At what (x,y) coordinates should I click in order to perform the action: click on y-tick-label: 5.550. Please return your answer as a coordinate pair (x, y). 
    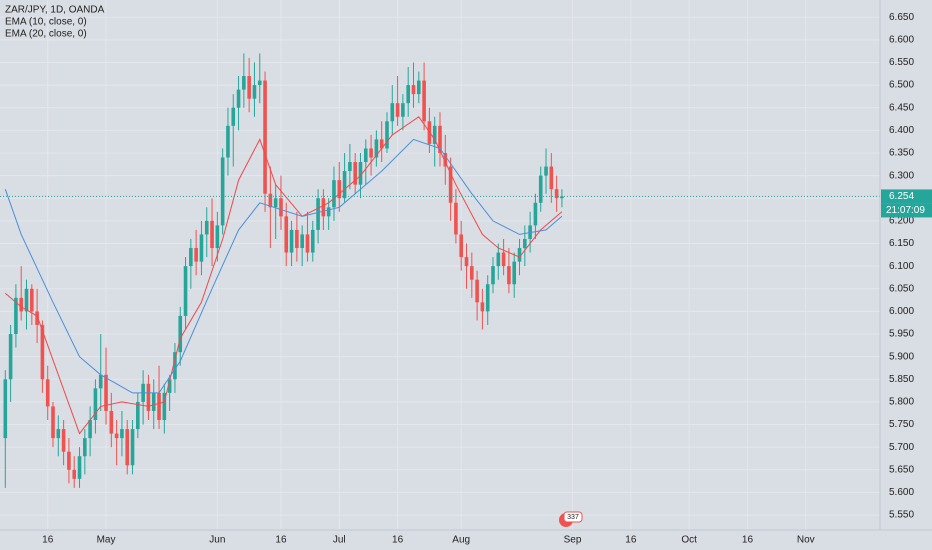
    Looking at the image, I should click on (901, 515).